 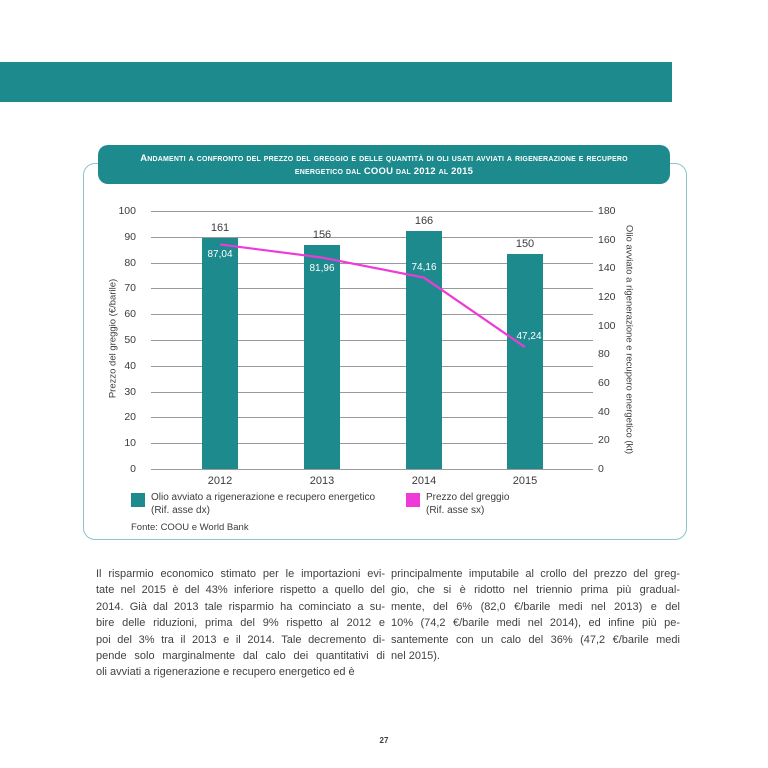 What do you see at coordinates (130, 314) in the screenshot?
I see `left-axis-tick: 60` at bounding box center [130, 314].